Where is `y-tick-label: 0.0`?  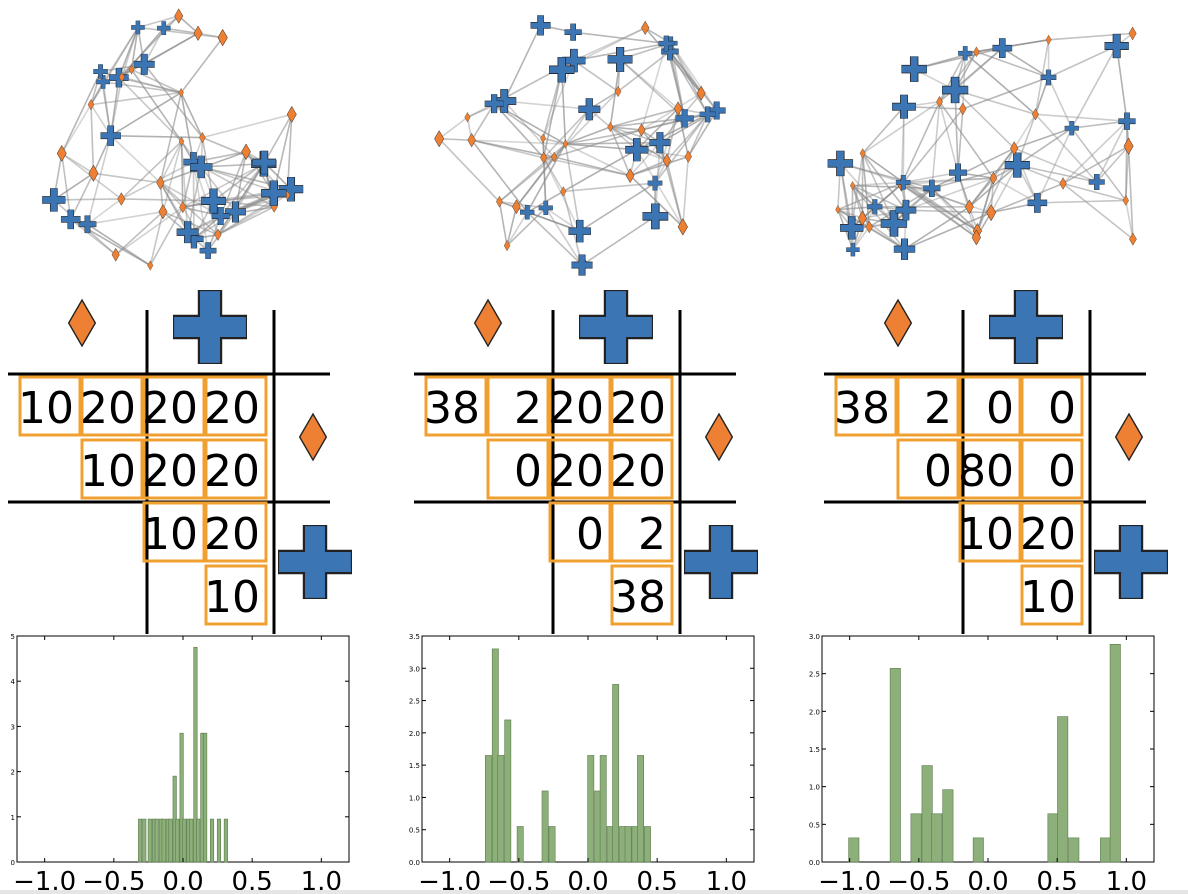 y-tick-label: 0.0 is located at coordinates (414, 863).